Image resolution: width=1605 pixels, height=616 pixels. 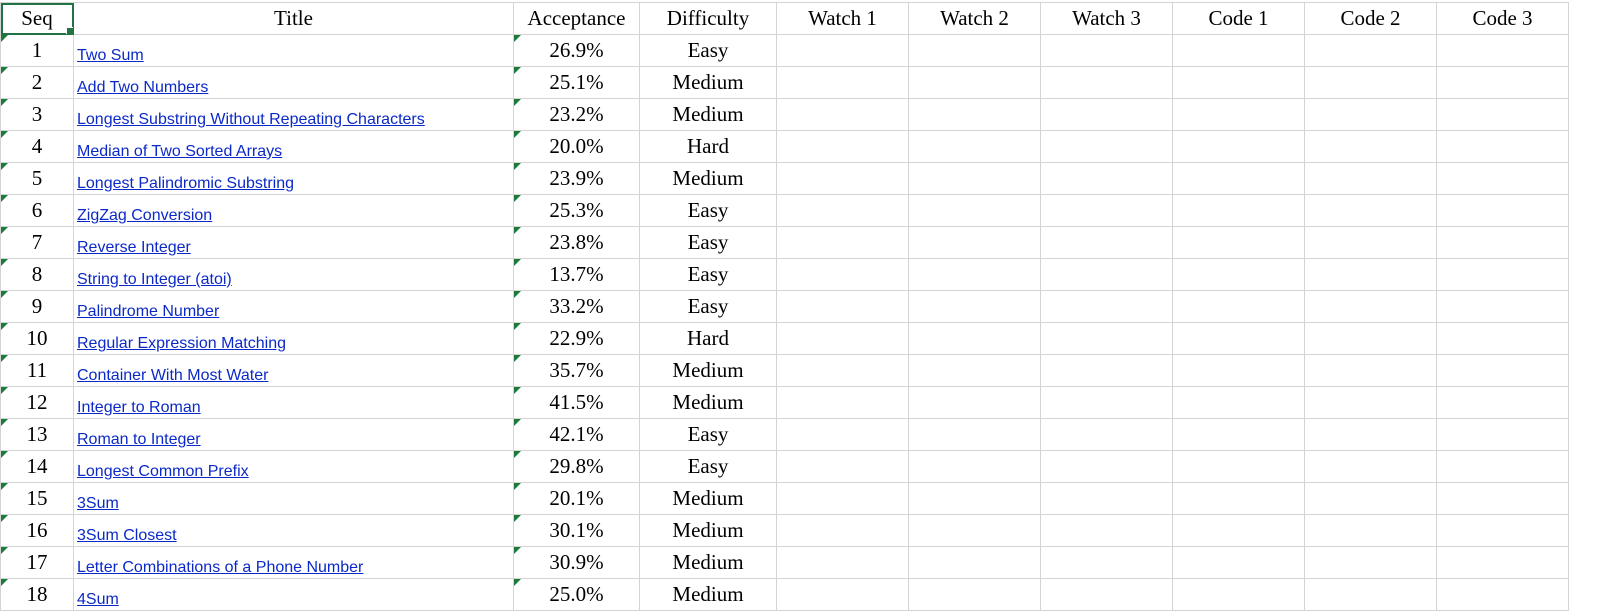 What do you see at coordinates (293, 306) in the screenshot?
I see `title-cell: Palindrome Number` at bounding box center [293, 306].